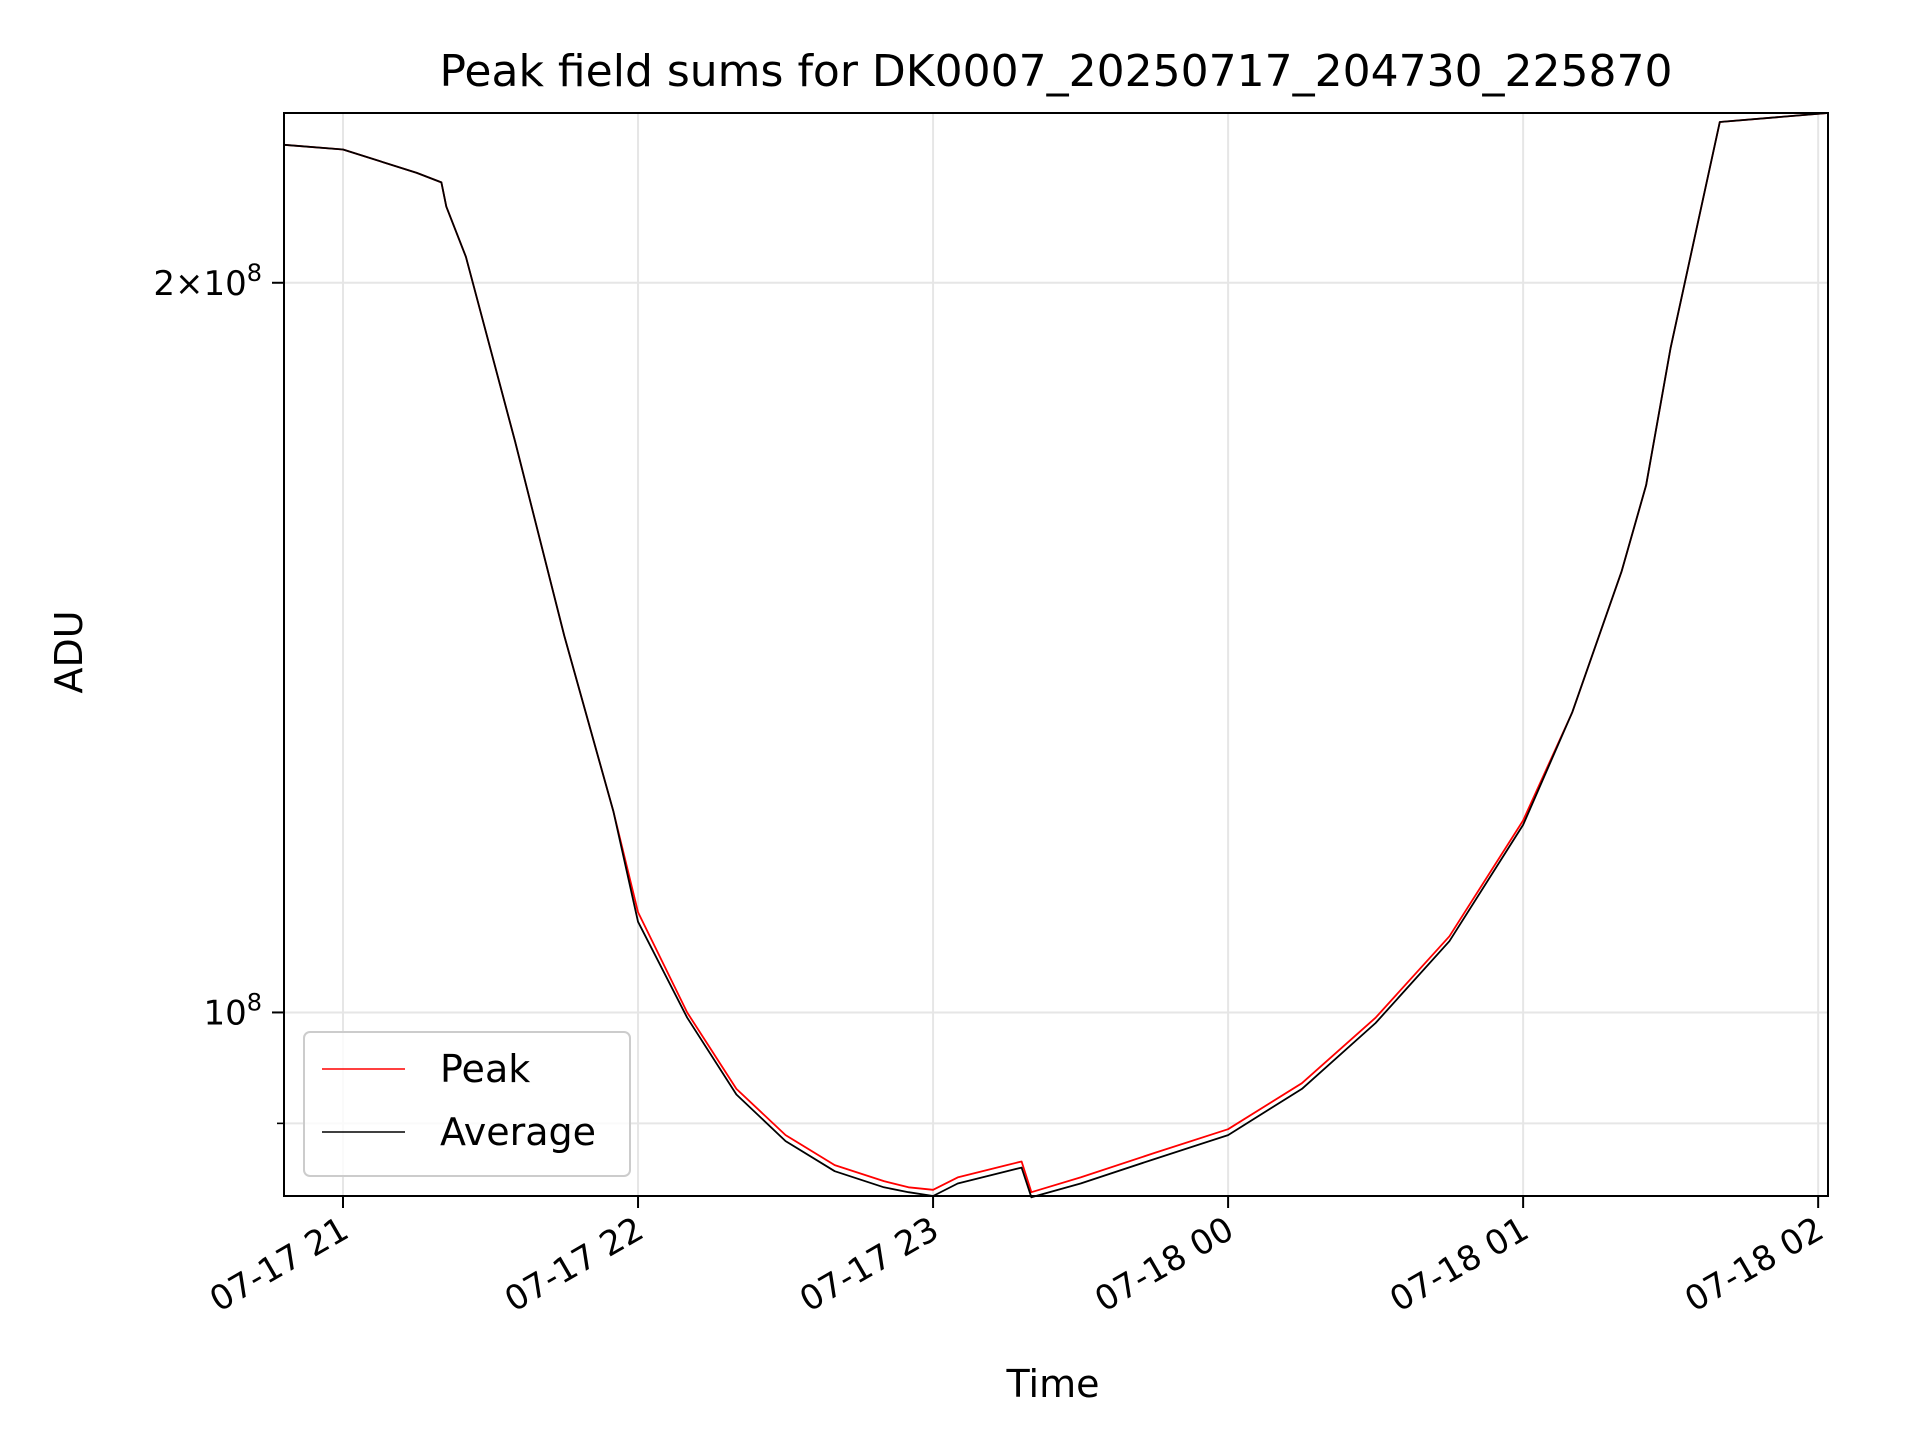 The image size is (1920, 1440). I want to click on x-tick-label: 07-18 01, so click(1459, 1264).